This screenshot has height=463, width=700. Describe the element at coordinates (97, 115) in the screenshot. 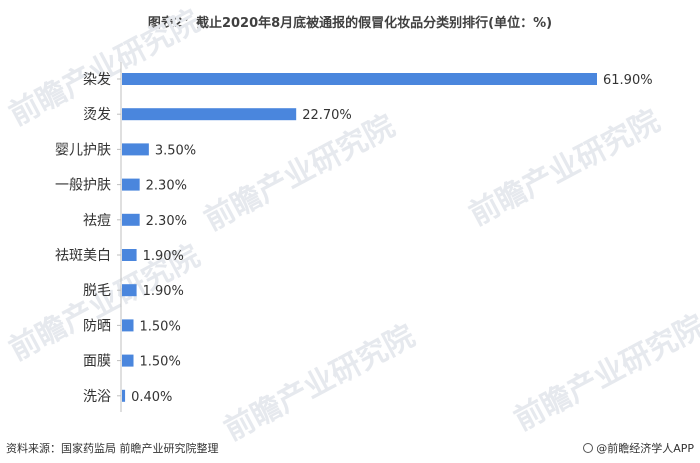

I see `category-label: 烫发` at that location.